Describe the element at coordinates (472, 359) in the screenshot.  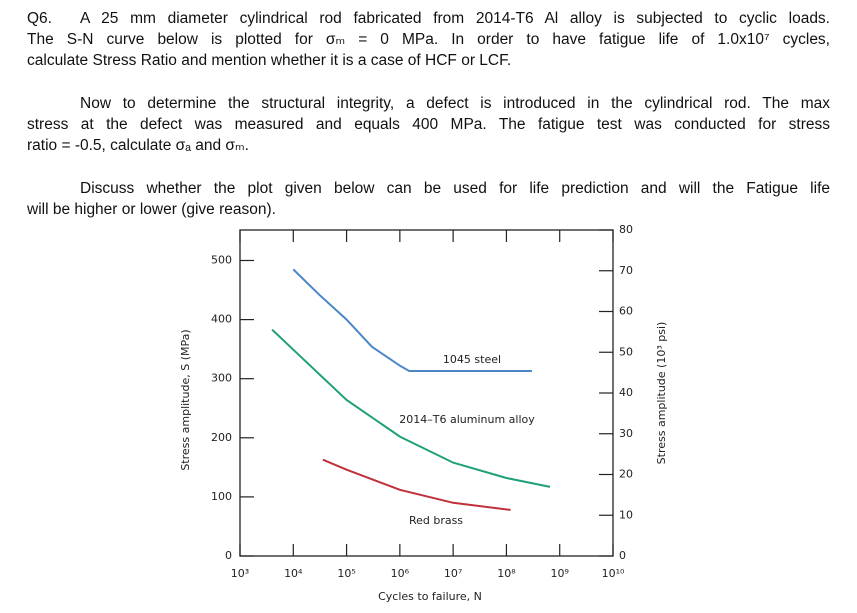
I see `series-label: 1045 steel` at that location.